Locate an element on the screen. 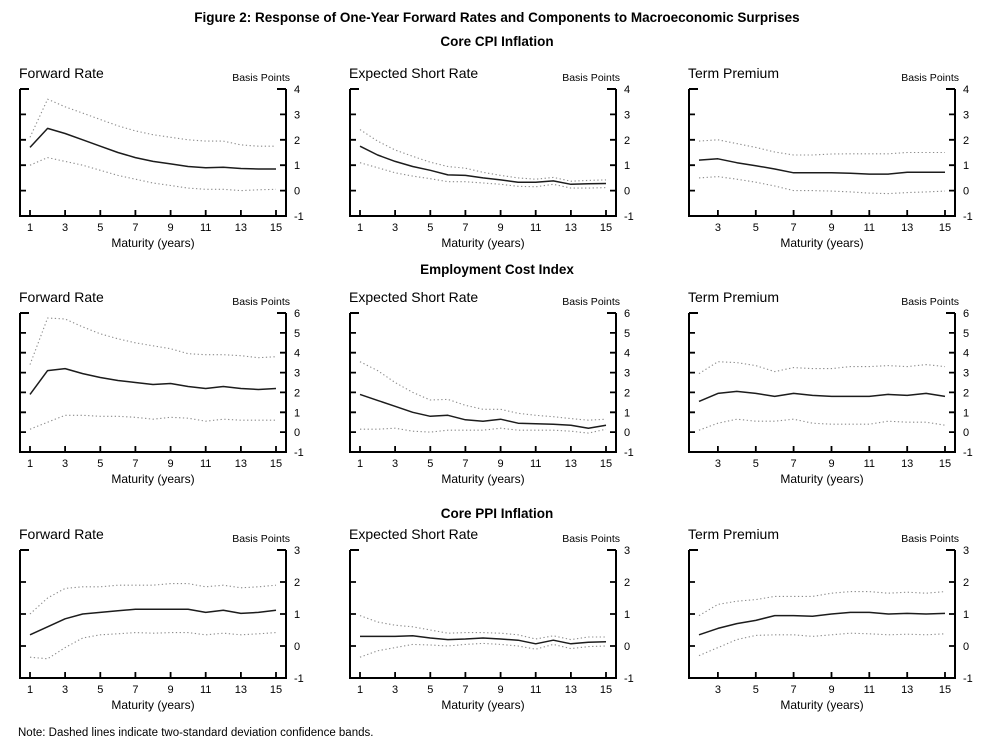 The width and height of the screenshot is (994, 749). y-axis-labels: -1 0 1 2 3 4 is located at coordinates (299, 153).